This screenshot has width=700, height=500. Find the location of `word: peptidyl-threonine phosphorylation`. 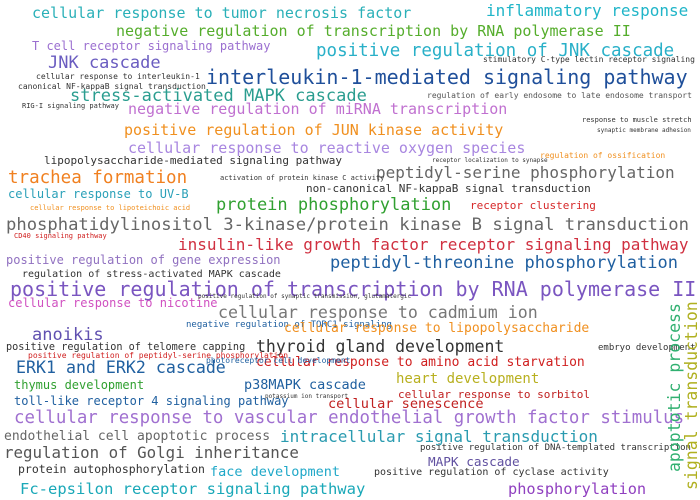

word: peptidyl-threonine phosphorylation is located at coordinates (504, 263).